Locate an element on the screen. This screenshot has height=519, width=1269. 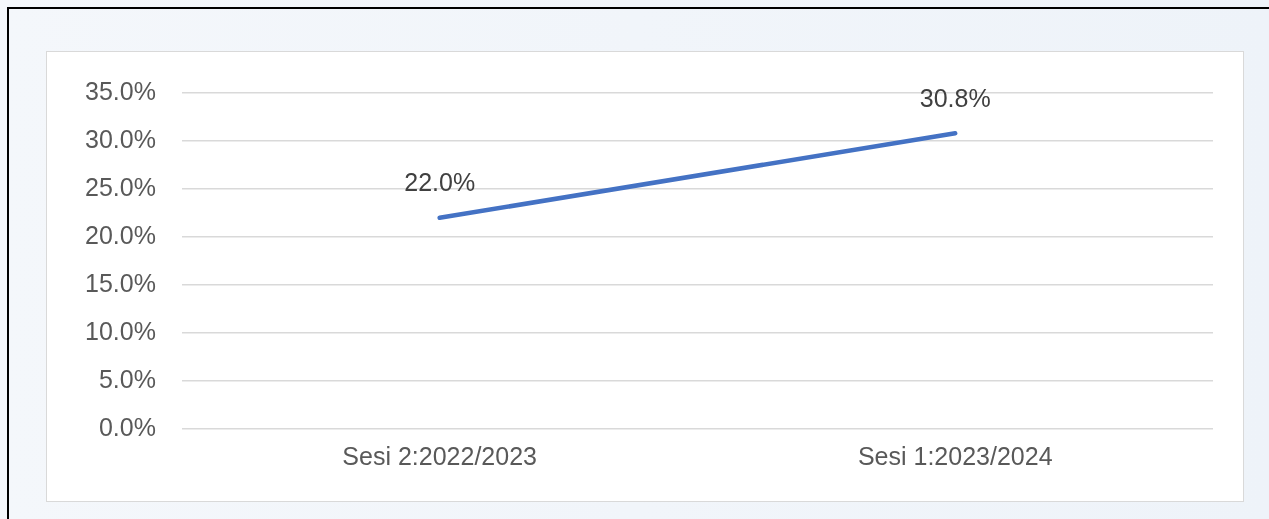
x-tick-label: Sesi 2:2022/2023 is located at coordinates (439, 455).